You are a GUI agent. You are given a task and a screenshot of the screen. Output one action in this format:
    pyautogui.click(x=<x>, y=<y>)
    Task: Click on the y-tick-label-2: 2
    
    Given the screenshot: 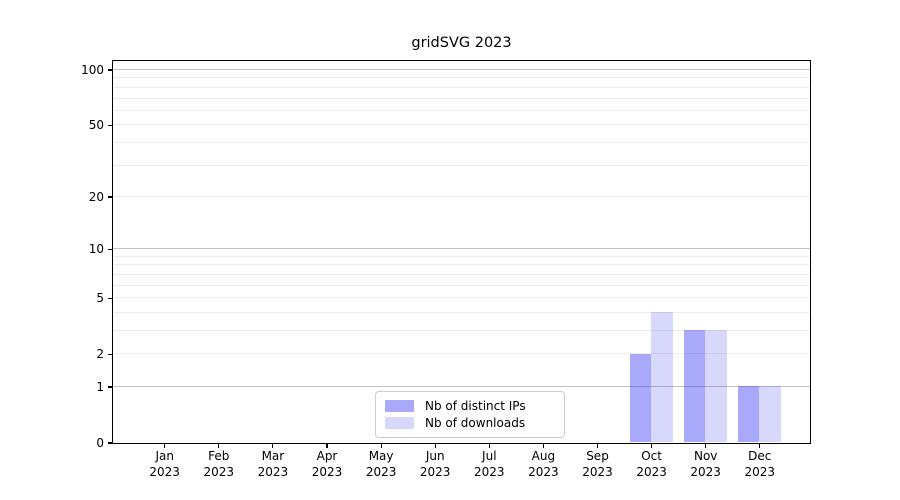 What is the action you would take?
    pyautogui.click(x=100, y=354)
    